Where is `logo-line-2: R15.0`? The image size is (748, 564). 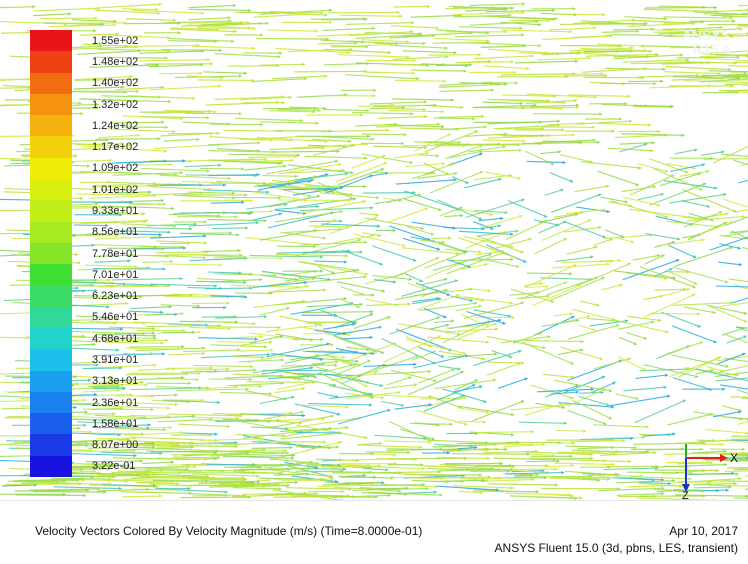 logo-line-2: R15.0 is located at coordinates (695, 49).